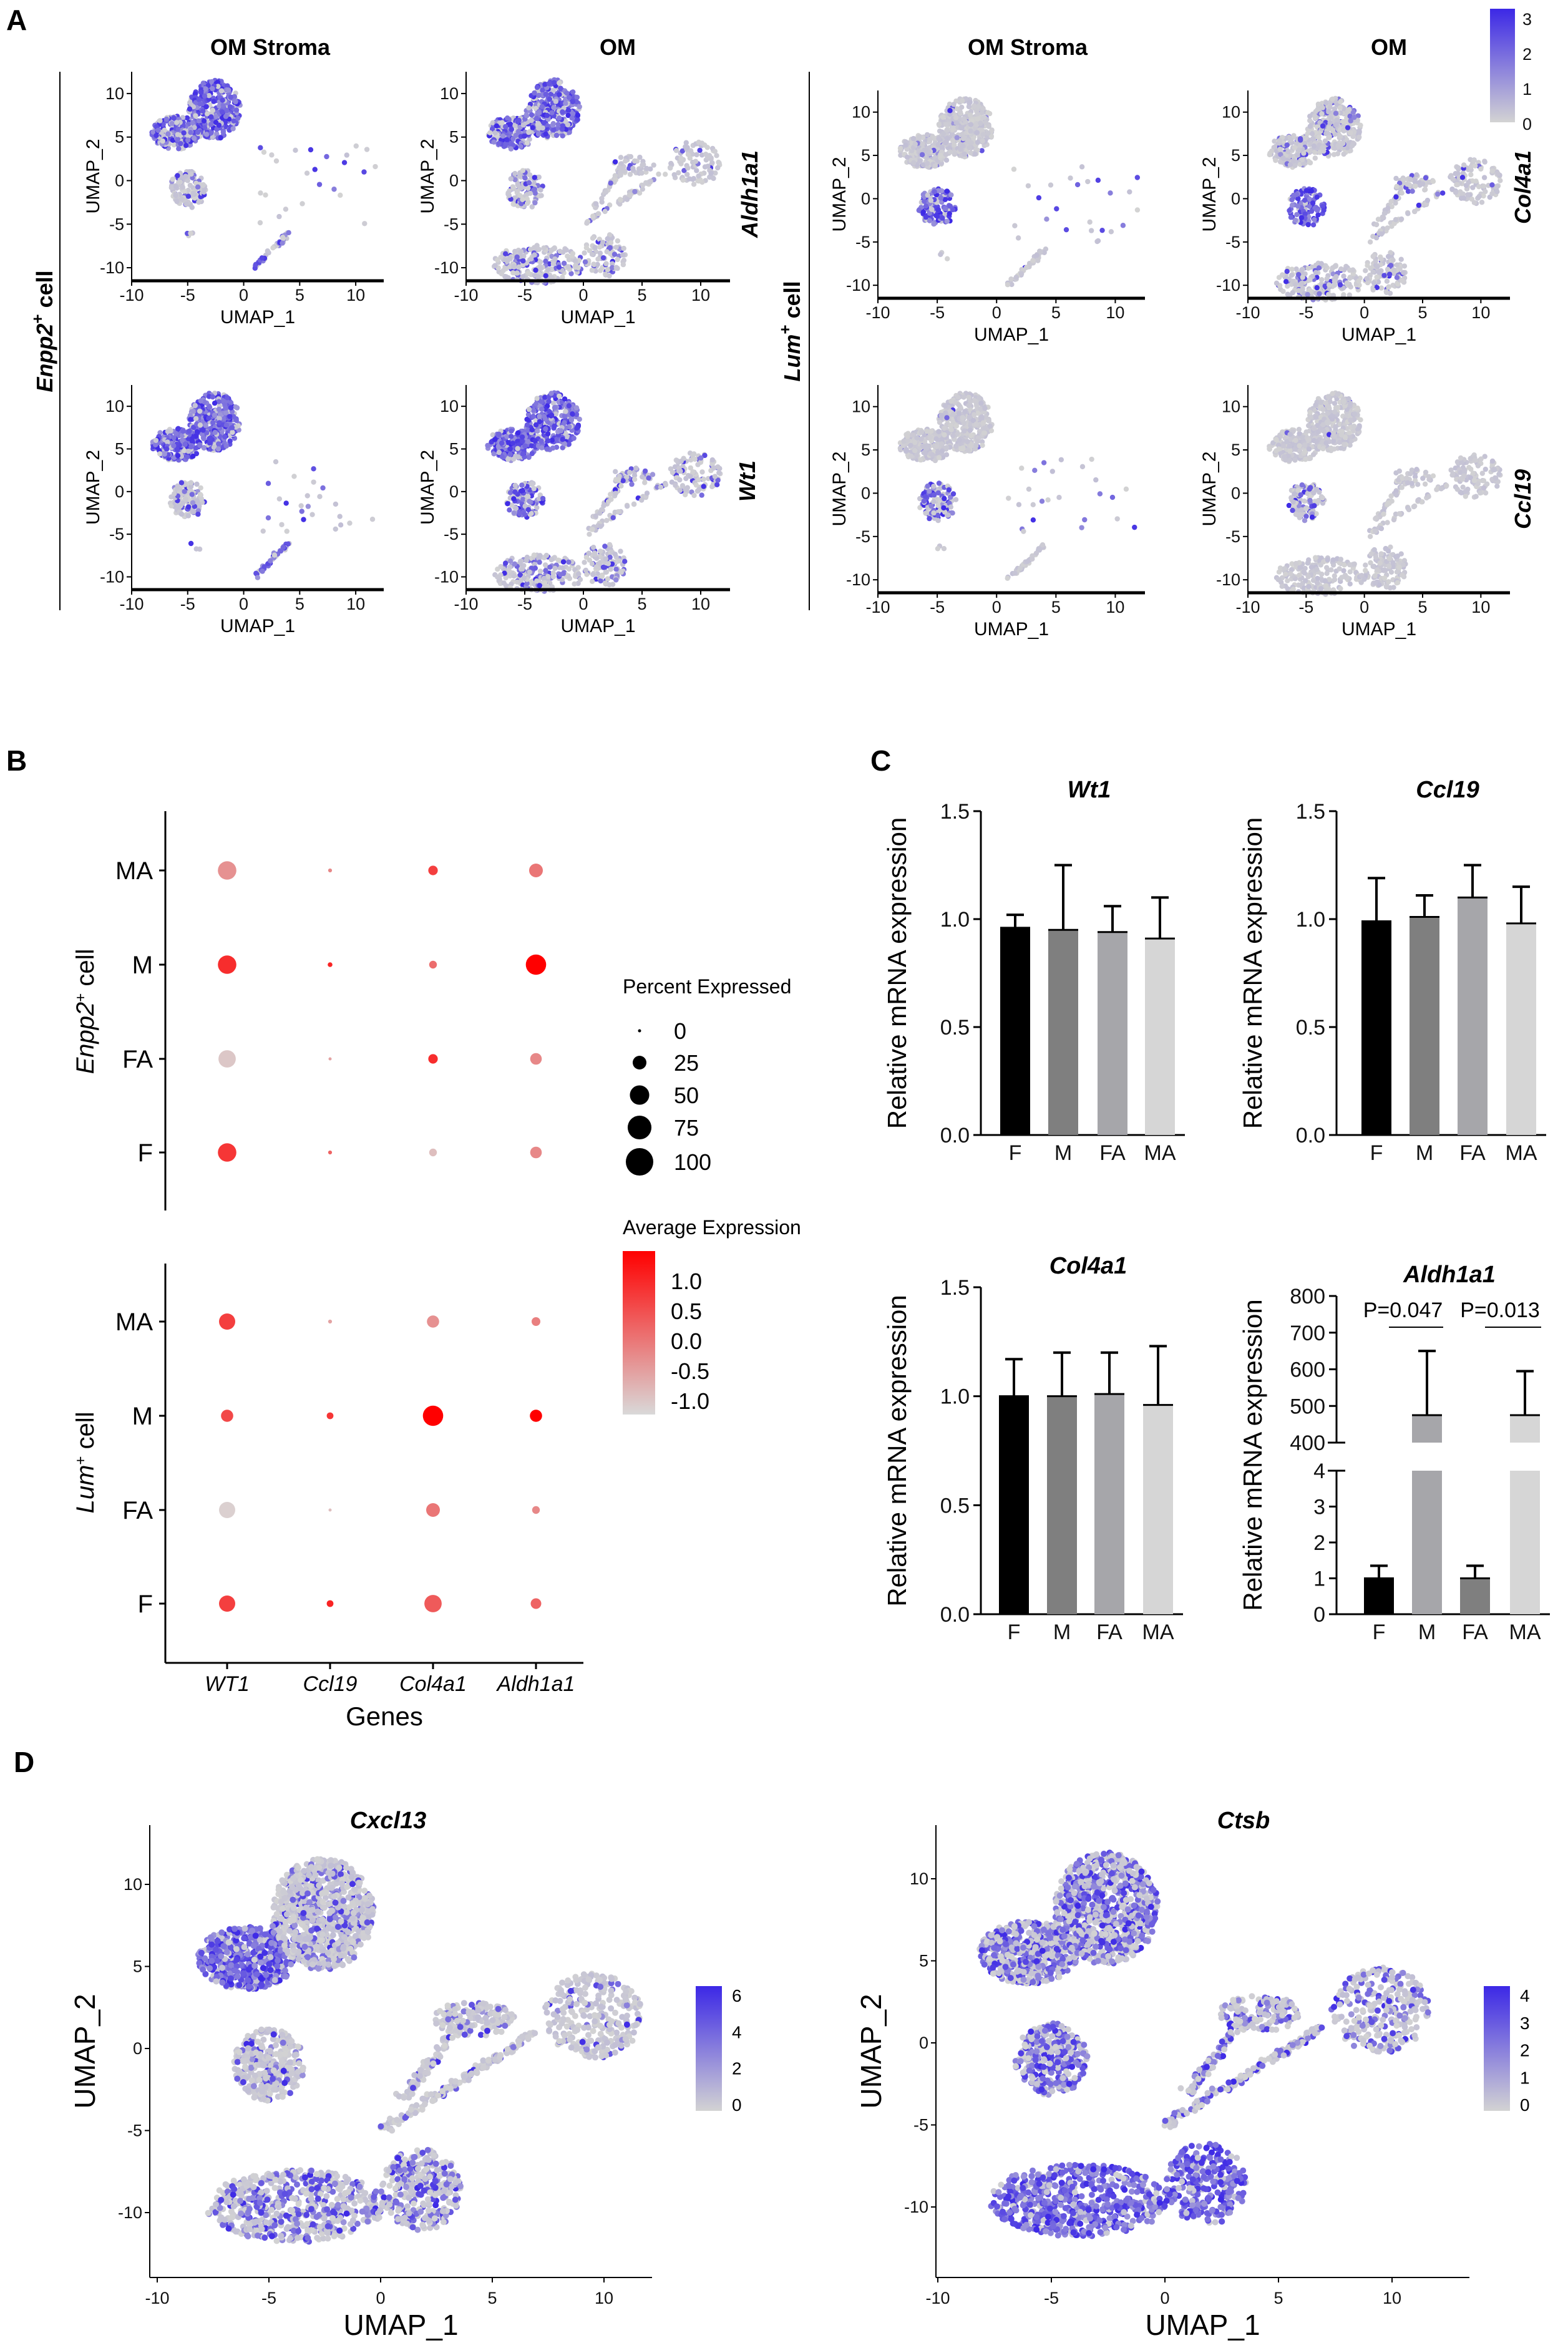  What do you see at coordinates (16, 760) in the screenshot?
I see `panel-letter-b: B` at bounding box center [16, 760].